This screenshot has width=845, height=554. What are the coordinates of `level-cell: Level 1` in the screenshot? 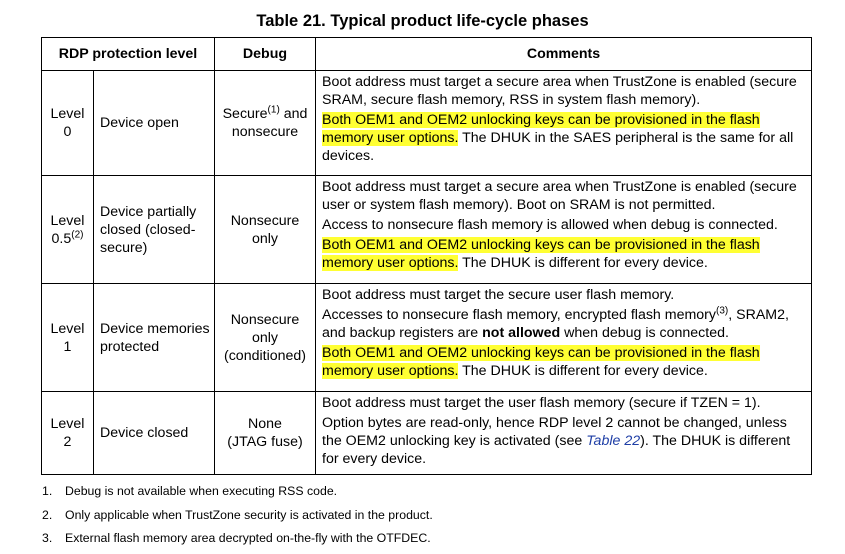 It's located at (67, 337).